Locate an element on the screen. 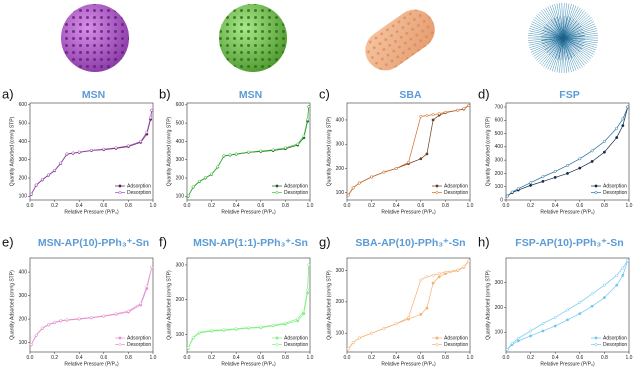 This screenshot has width=635, height=372. y-tick-label: 300 is located at coordinates (499, 283).